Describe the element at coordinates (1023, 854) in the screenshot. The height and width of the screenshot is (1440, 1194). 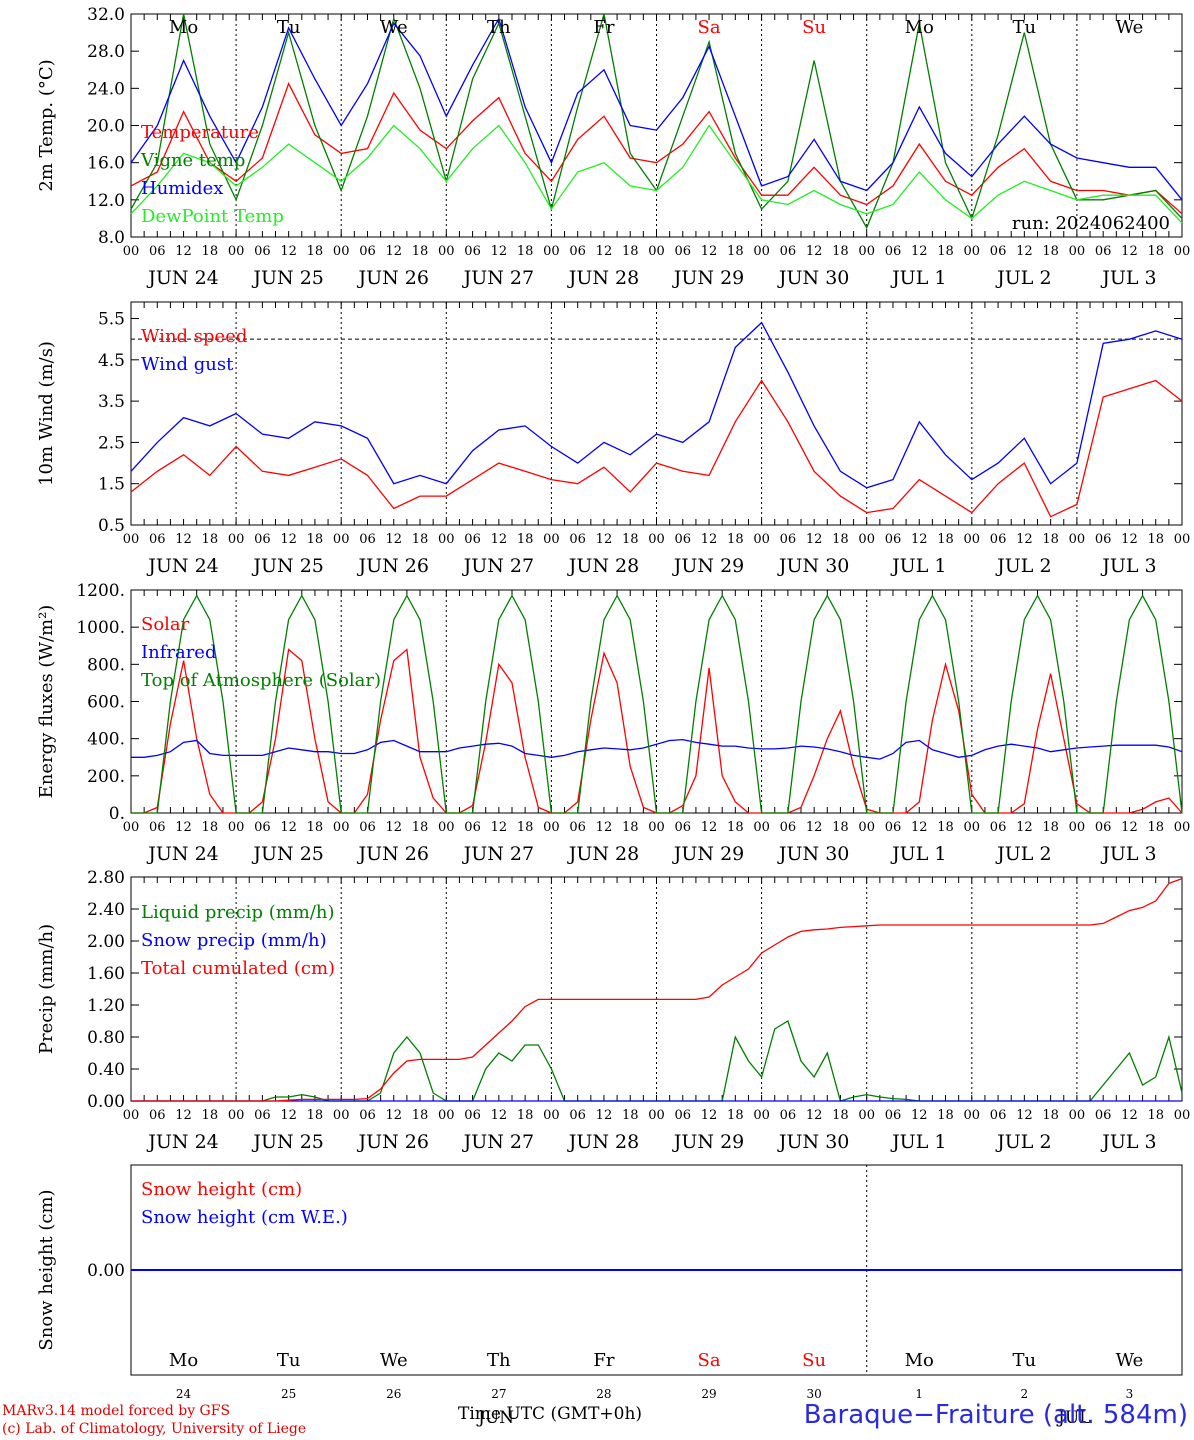
I see `date-label: JUL 2` at that location.